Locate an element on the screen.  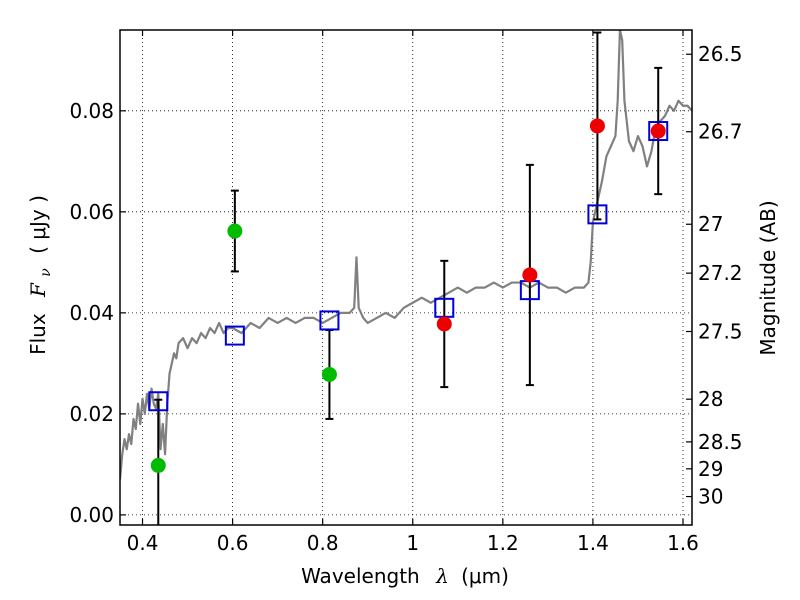
y2-tick-label-3: 27.2 is located at coordinates (720, 273).